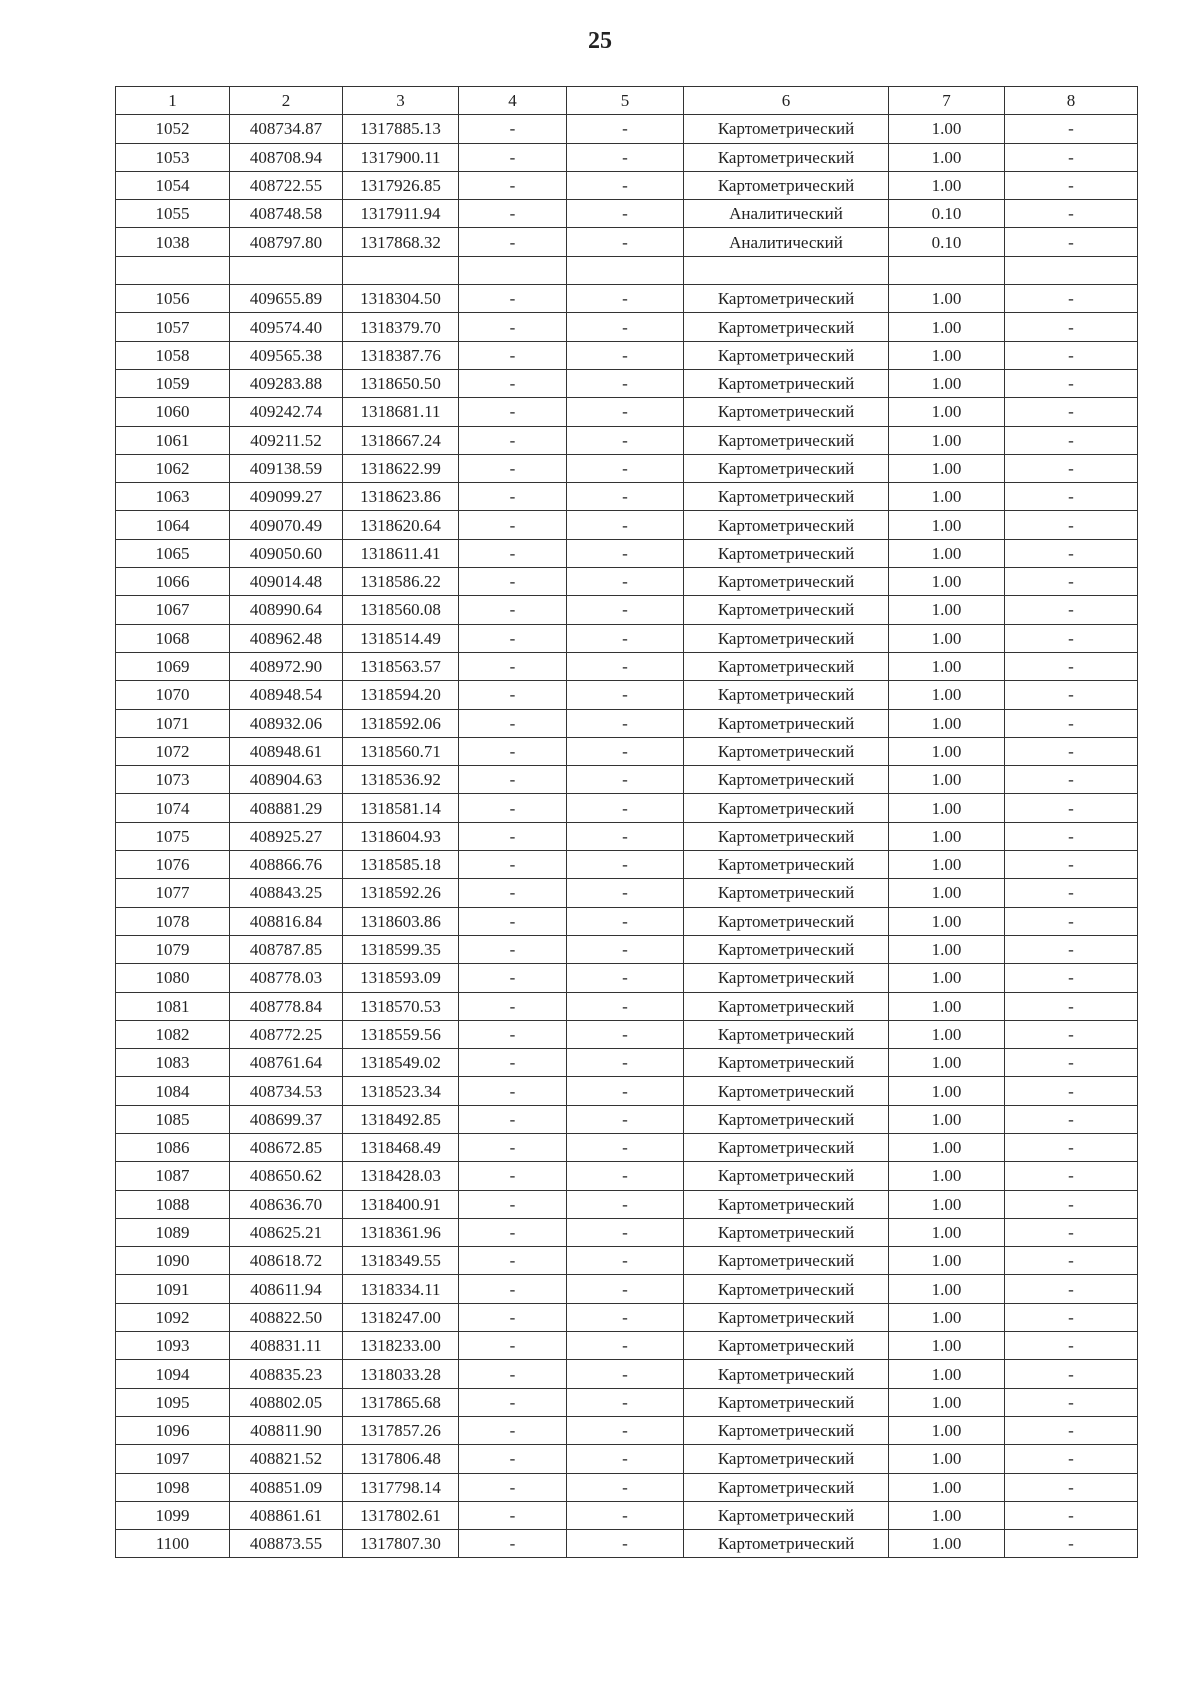  Describe the element at coordinates (400, 1289) in the screenshot. I see `table-cell: 1318334.11` at that location.